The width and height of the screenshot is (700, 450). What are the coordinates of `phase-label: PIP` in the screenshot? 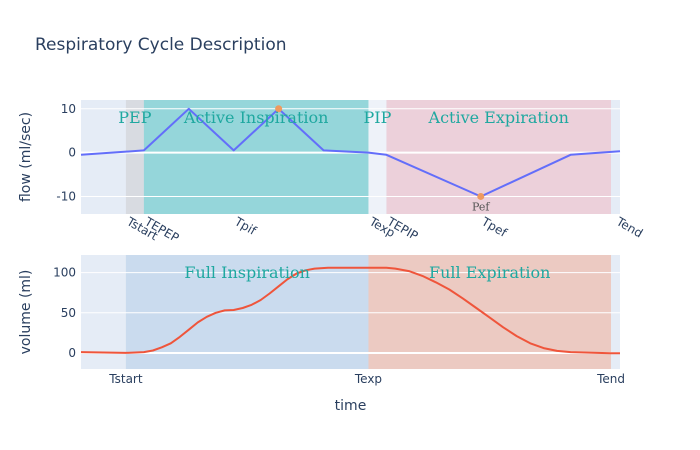 It's located at (378, 117).